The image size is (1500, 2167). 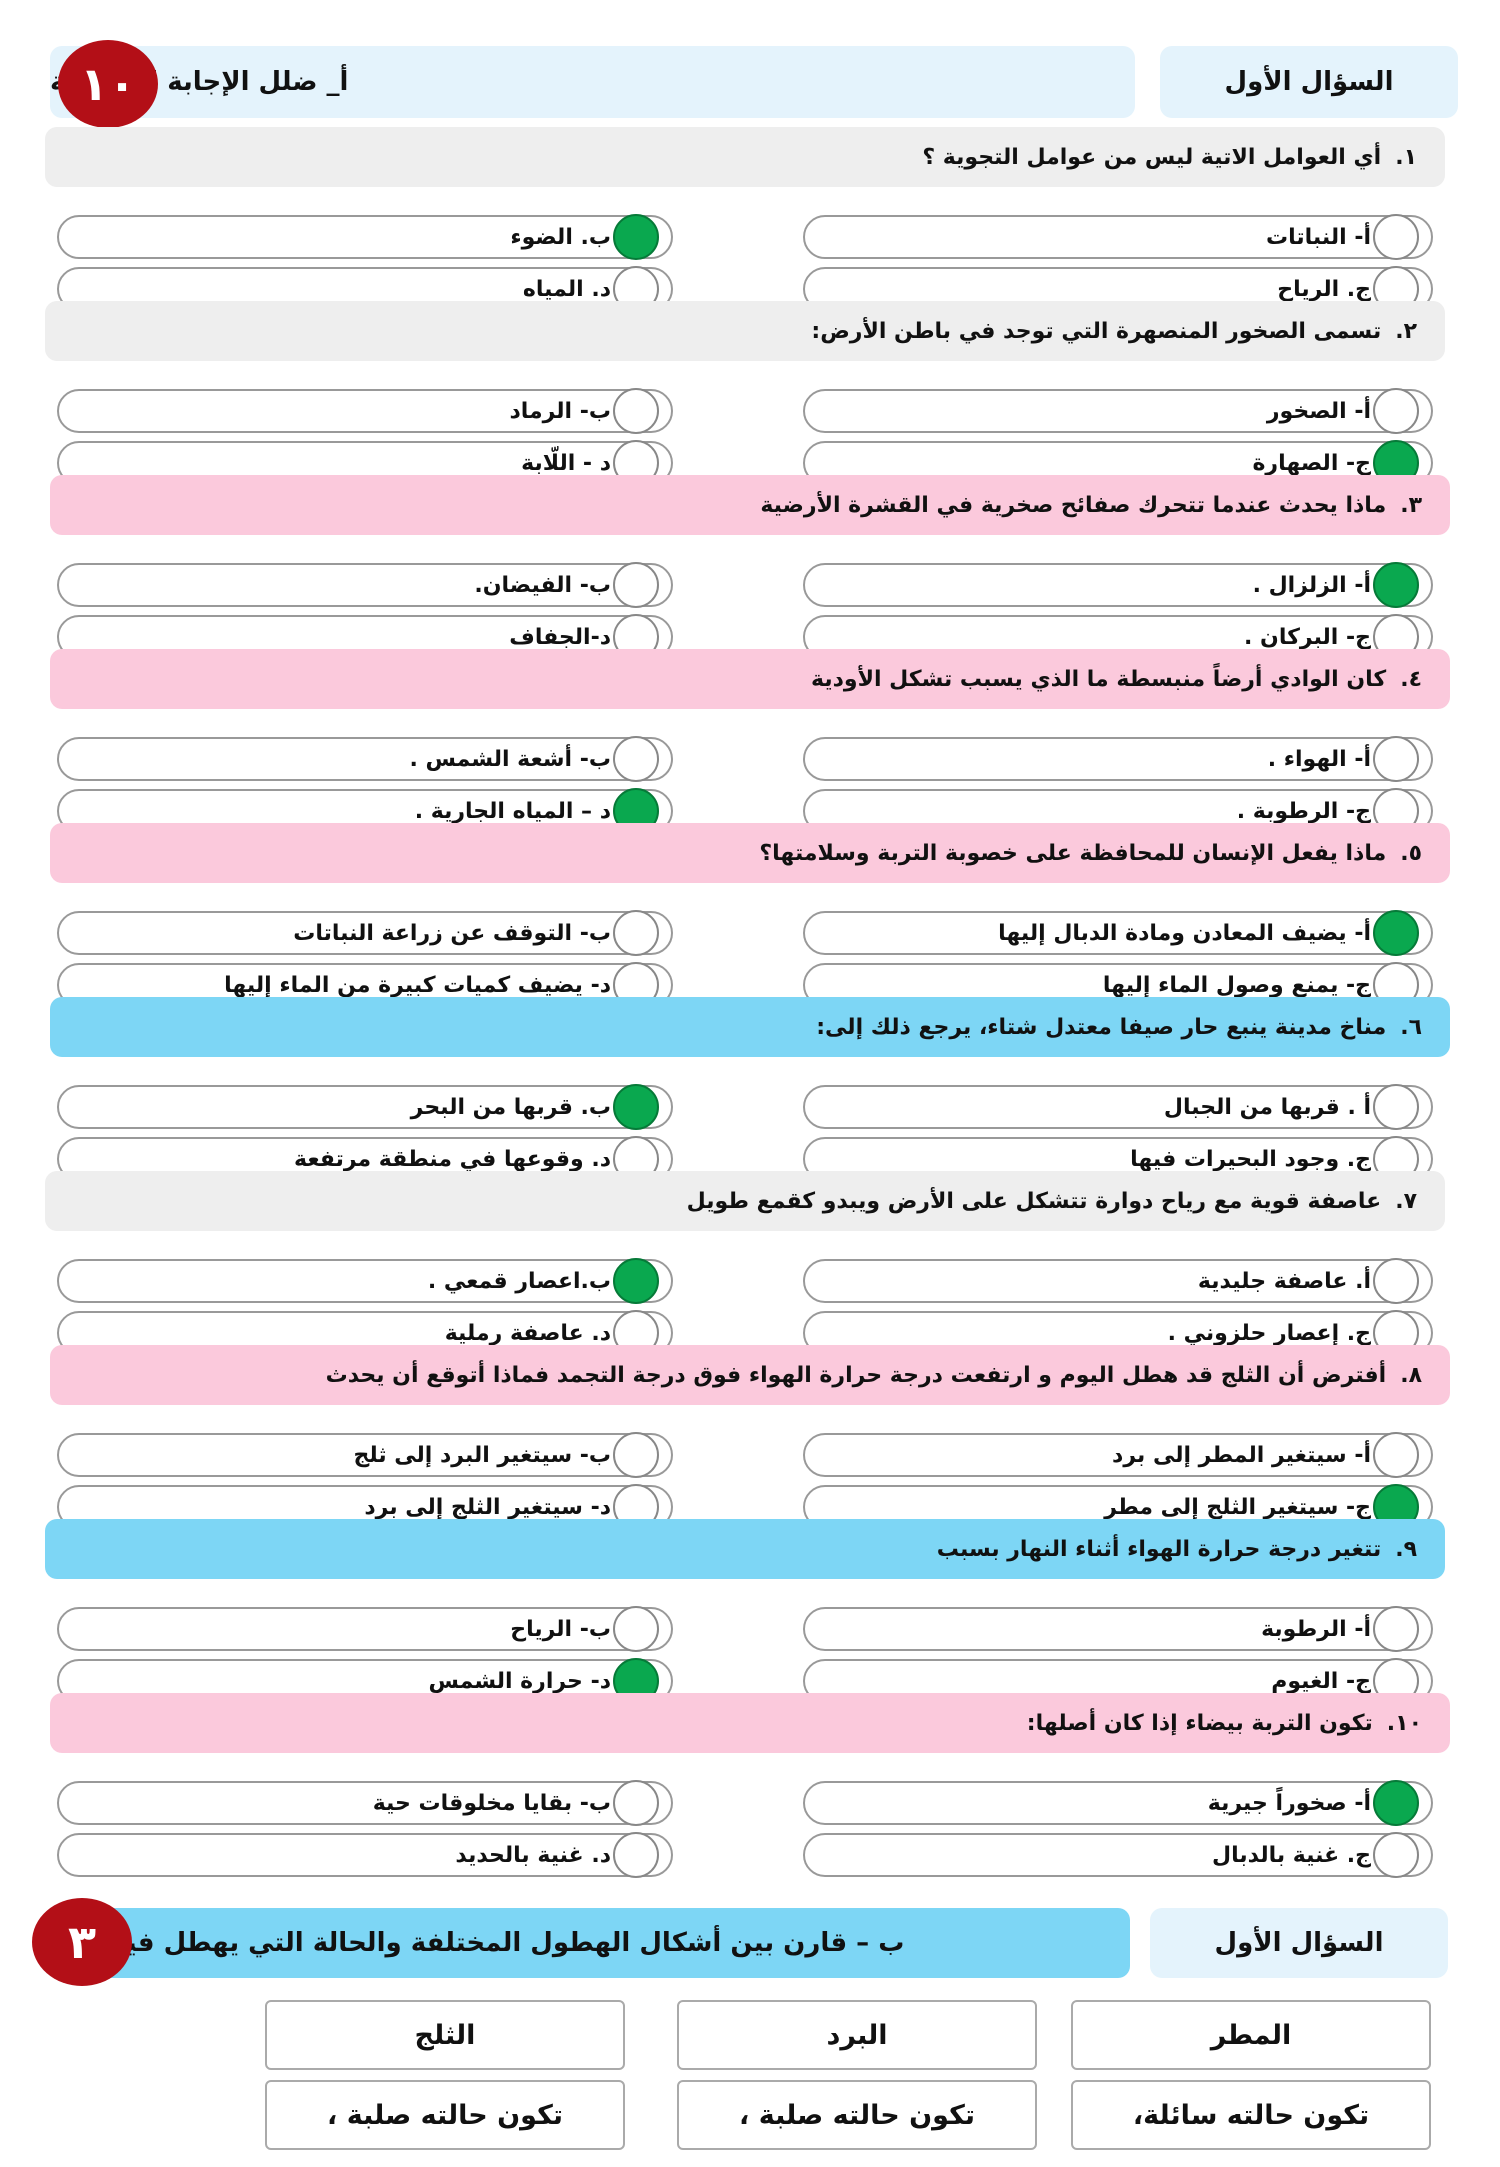 What do you see at coordinates (365, 1455) in the screenshot?
I see `option: ب- سيتغير البرد إلى ثلج` at bounding box center [365, 1455].